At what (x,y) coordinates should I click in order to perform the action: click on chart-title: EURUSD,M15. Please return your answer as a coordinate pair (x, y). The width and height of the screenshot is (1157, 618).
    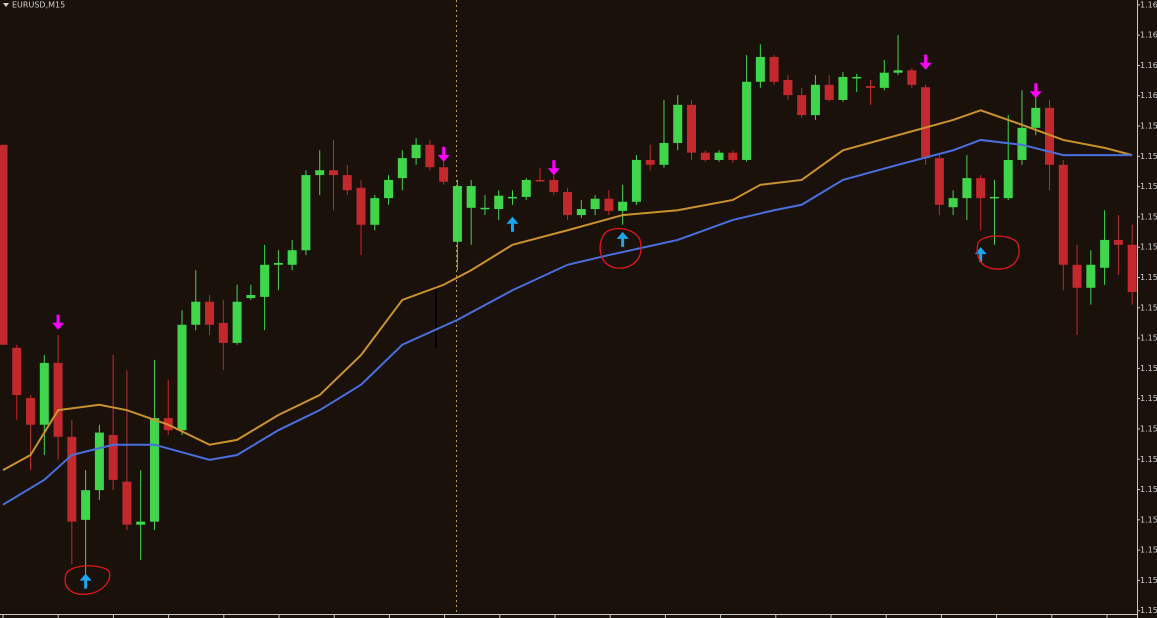
    Looking at the image, I should click on (38, 5).